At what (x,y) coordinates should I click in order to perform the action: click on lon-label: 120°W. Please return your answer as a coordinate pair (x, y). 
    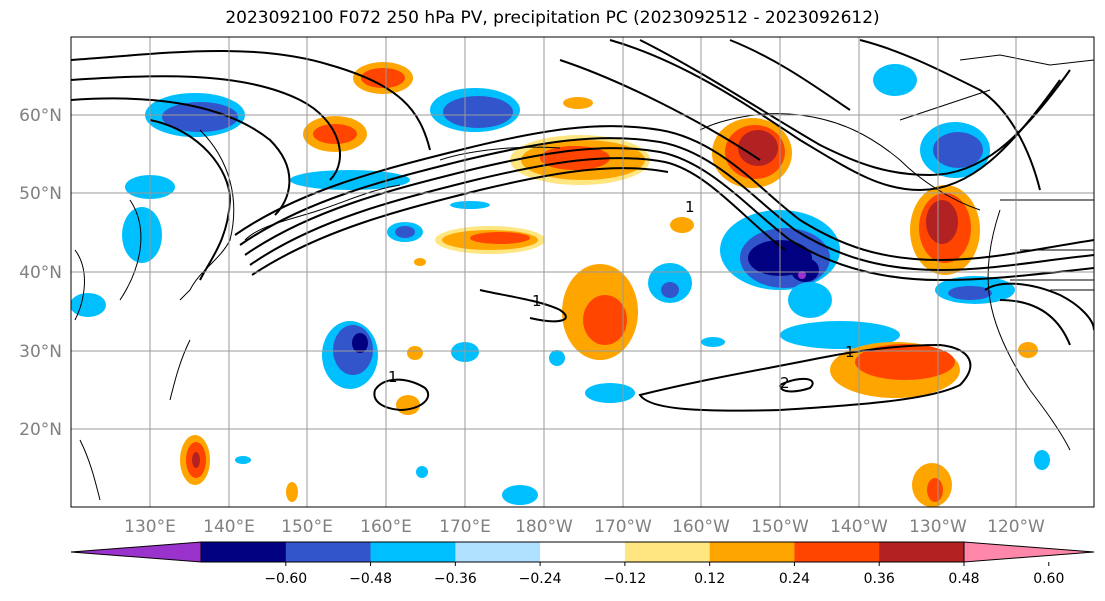
    Looking at the image, I should click on (1016, 527).